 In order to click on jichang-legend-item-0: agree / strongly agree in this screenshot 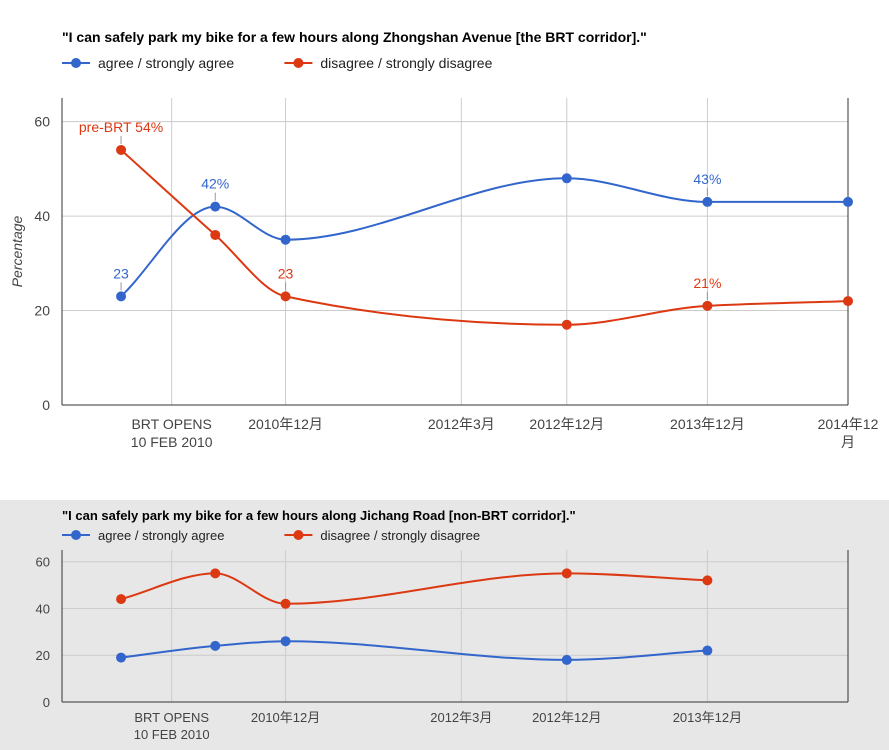, I will do `click(143, 535)`.